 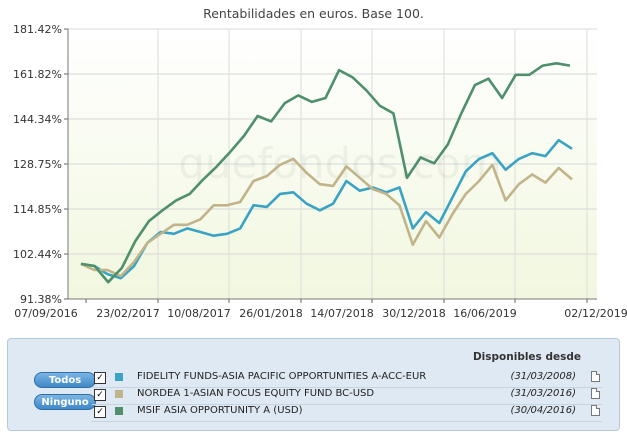 I want to click on y-tick-label: 181.42%, so click(x=37, y=29).